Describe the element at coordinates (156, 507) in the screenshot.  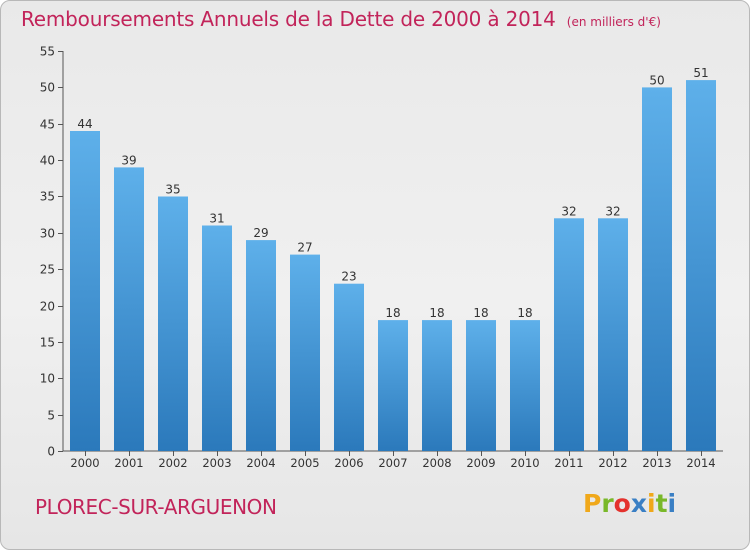
I see `commune-name: PLOREC-SUR-ARGUENON` at that location.